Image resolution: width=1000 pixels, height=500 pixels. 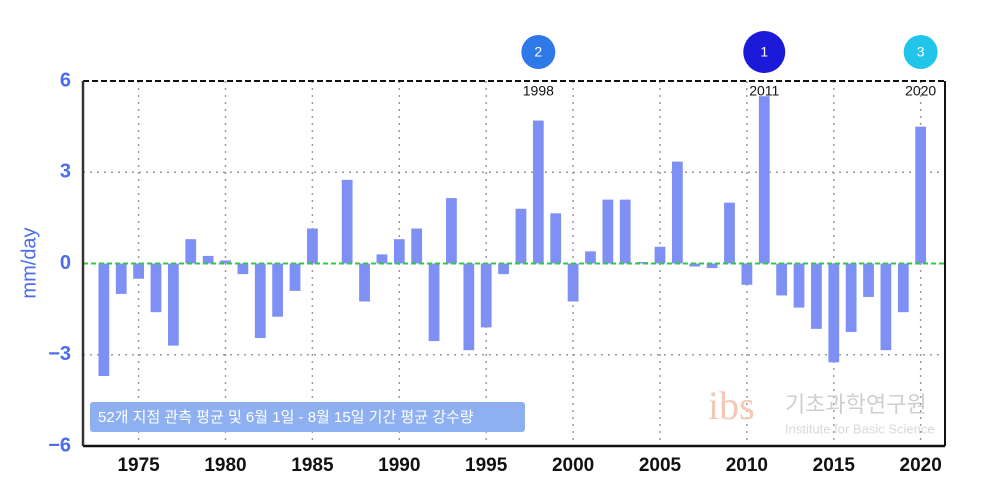 What do you see at coordinates (399, 465) in the screenshot?
I see `x-tick-label: 1990` at bounding box center [399, 465].